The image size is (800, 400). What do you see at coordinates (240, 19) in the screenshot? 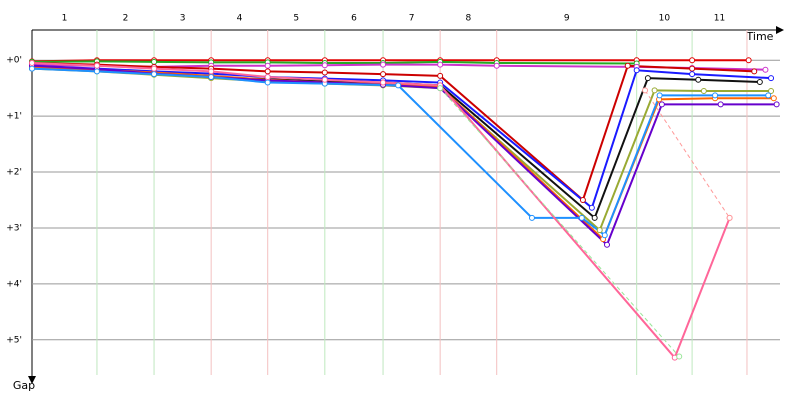
I see `lap-label: 4` at bounding box center [240, 19].